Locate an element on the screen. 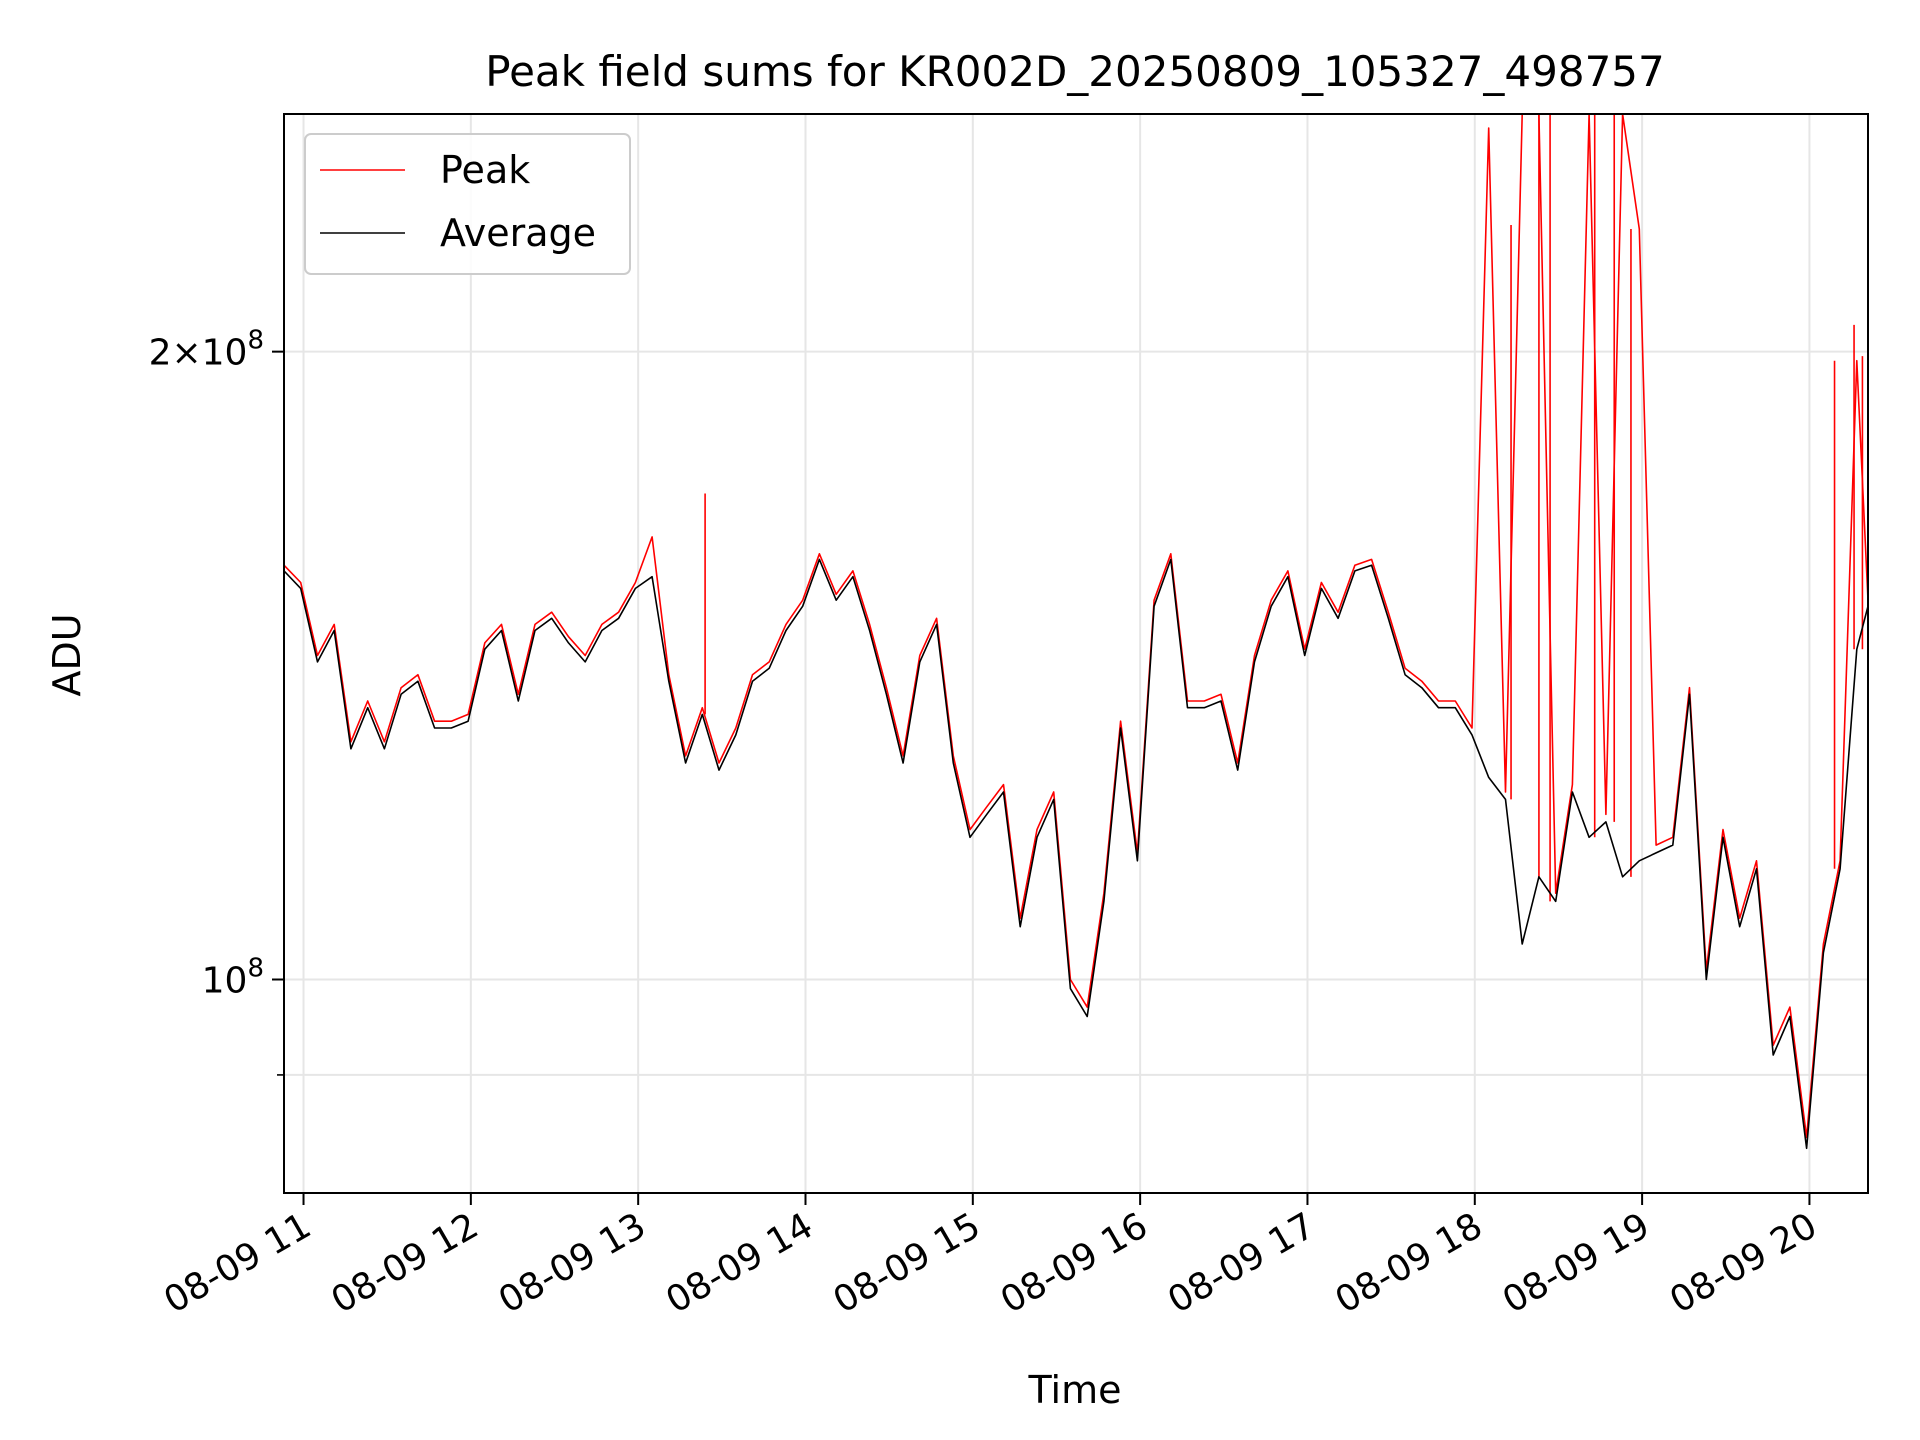  legend: Peak Average is located at coordinates (467, 204).